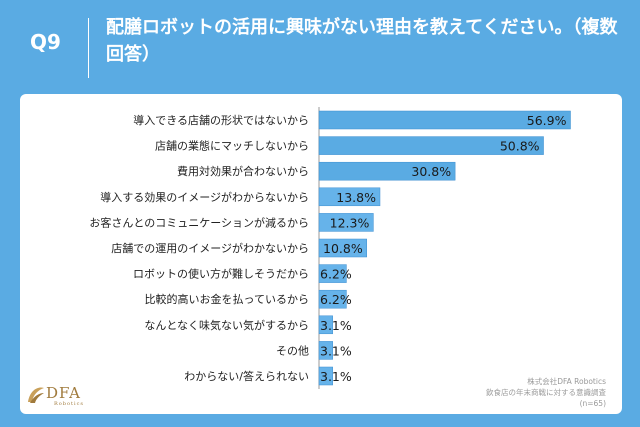 The height and width of the screenshot is (427, 640). I want to click on category-label: わからない/答えられない, so click(246, 376).